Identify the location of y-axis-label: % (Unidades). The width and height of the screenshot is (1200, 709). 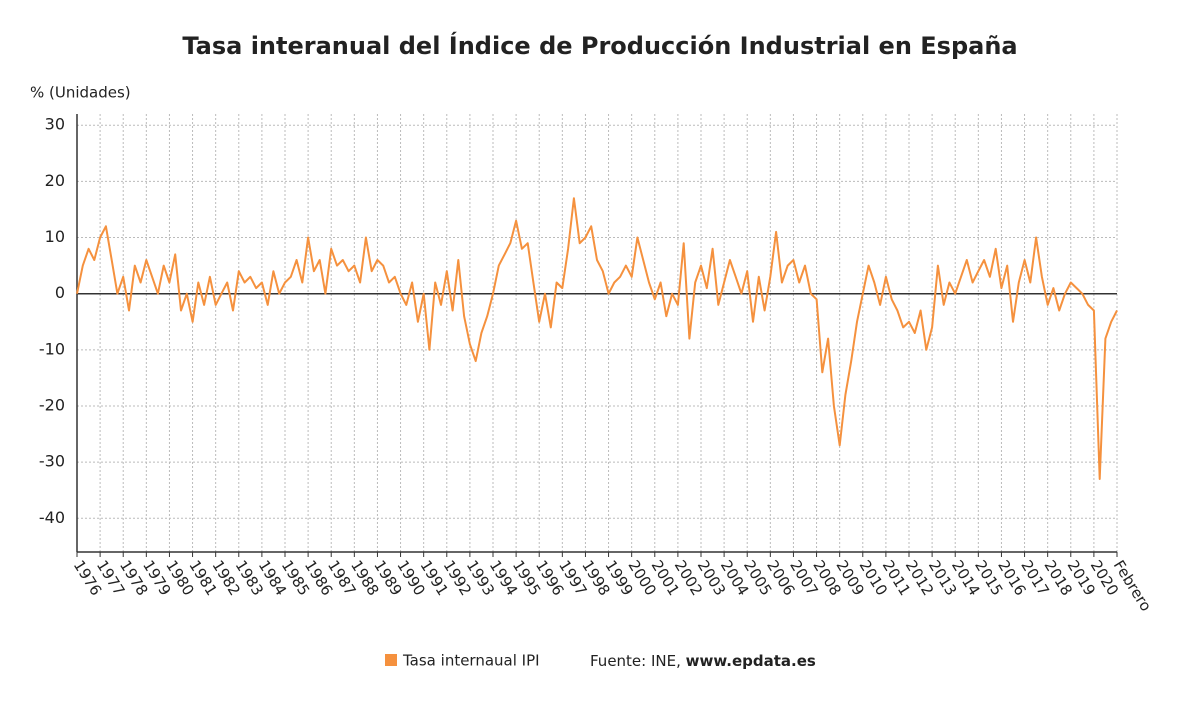
(80, 93).